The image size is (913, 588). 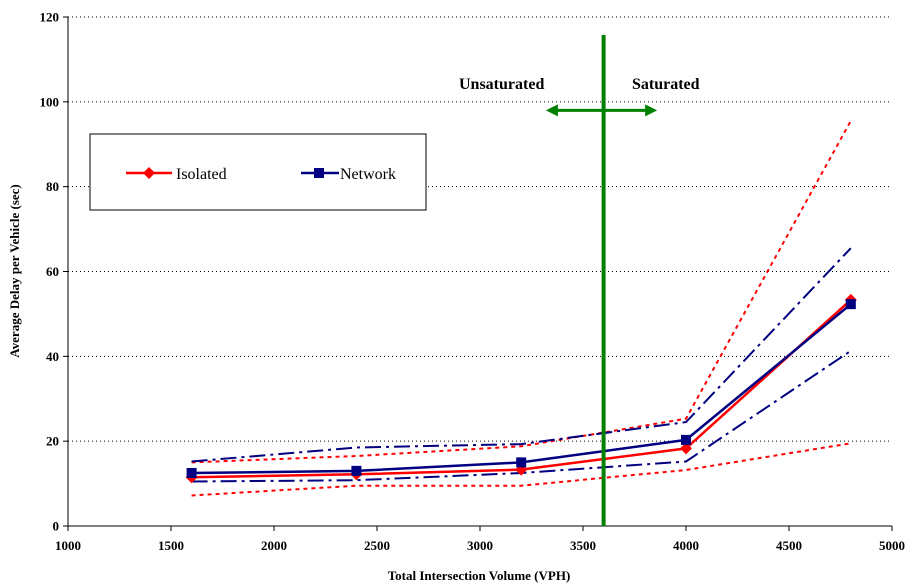 What do you see at coordinates (201, 174) in the screenshot?
I see `legend-isolated-label: Isolated` at bounding box center [201, 174].